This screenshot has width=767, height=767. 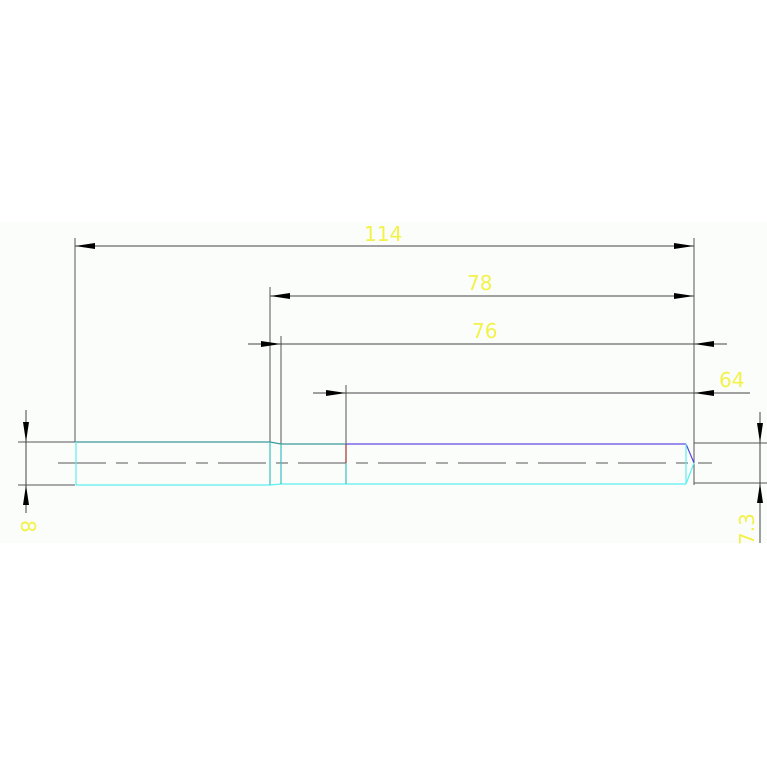 I want to click on dim-76-label: 76, so click(x=484, y=331).